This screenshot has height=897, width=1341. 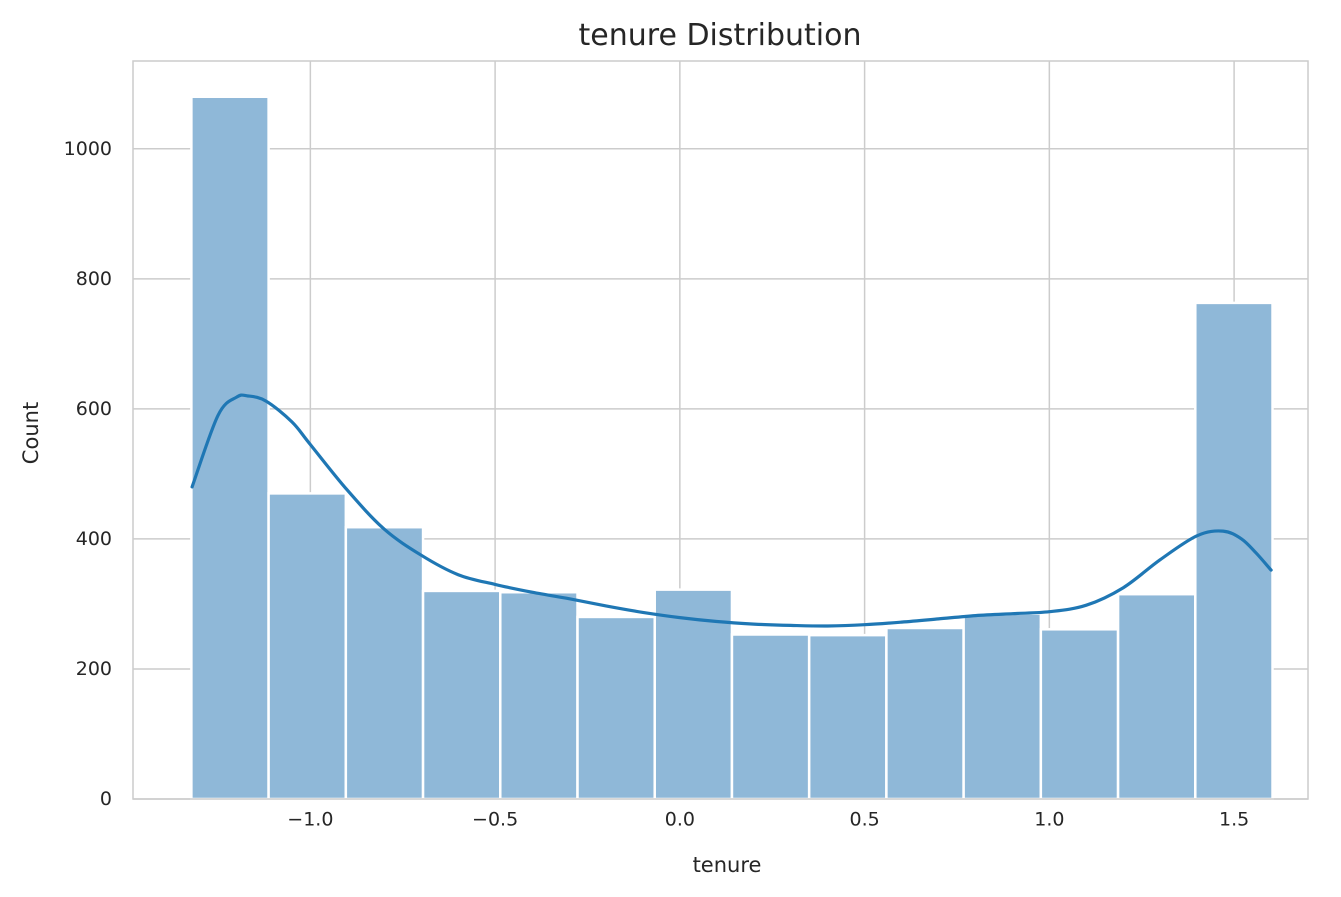 I want to click on y-tick-label: 1000, so click(x=88, y=149).